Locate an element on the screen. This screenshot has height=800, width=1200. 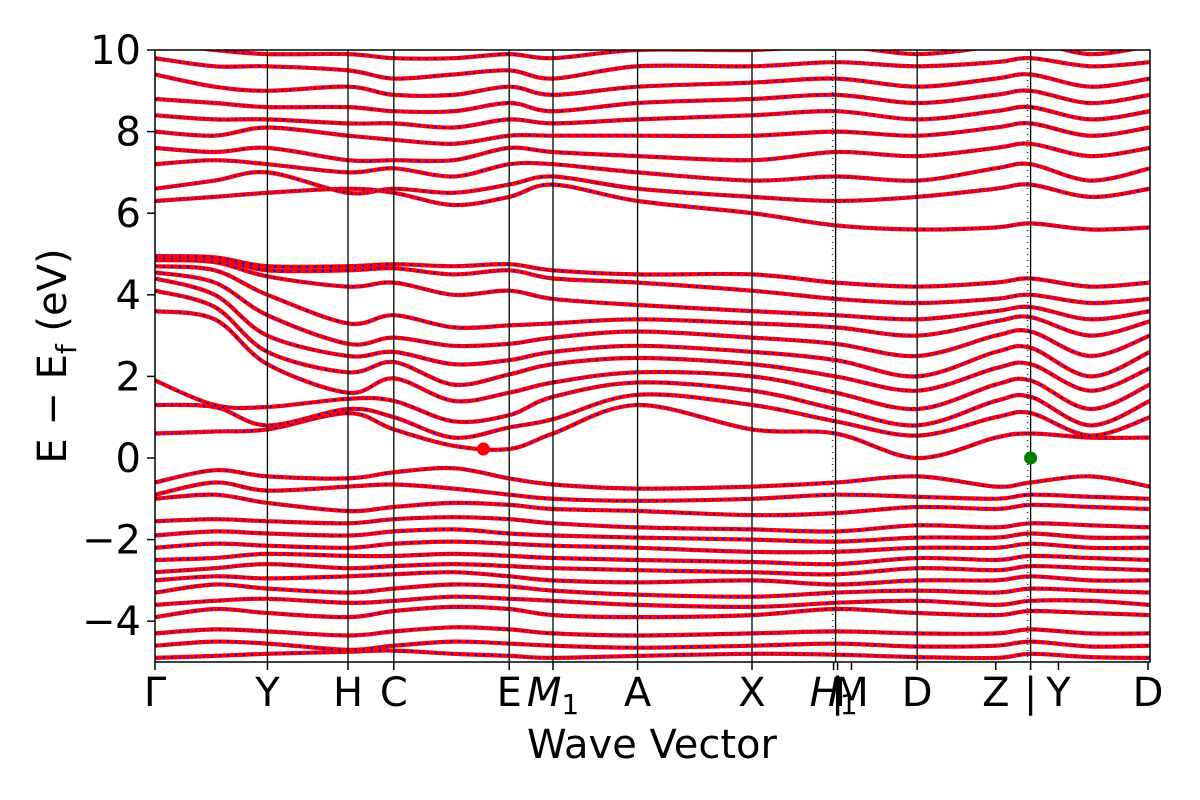
x-tick-label: C is located at coordinates (394, 693).